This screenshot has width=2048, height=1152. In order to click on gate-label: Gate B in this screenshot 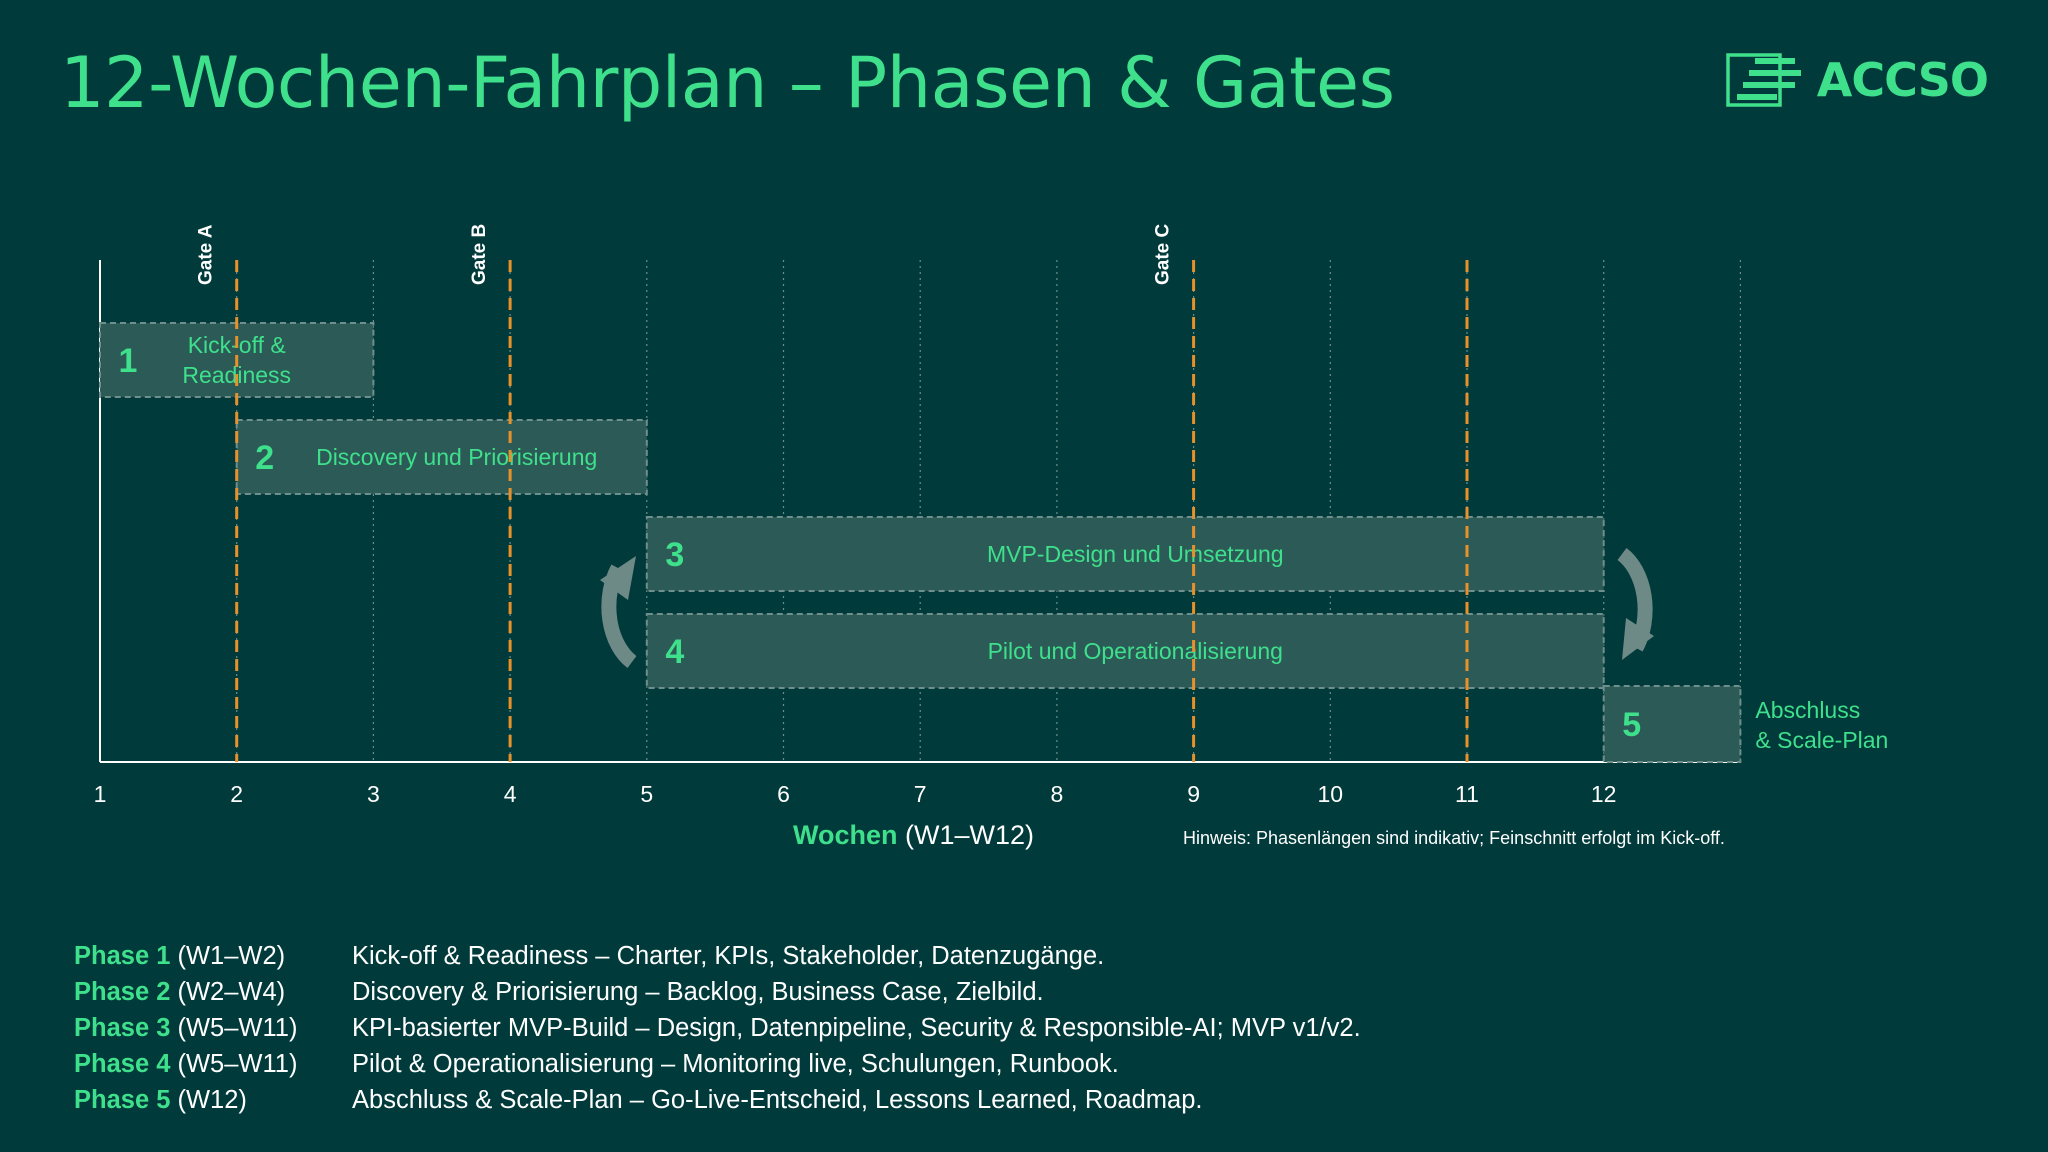, I will do `click(479, 254)`.